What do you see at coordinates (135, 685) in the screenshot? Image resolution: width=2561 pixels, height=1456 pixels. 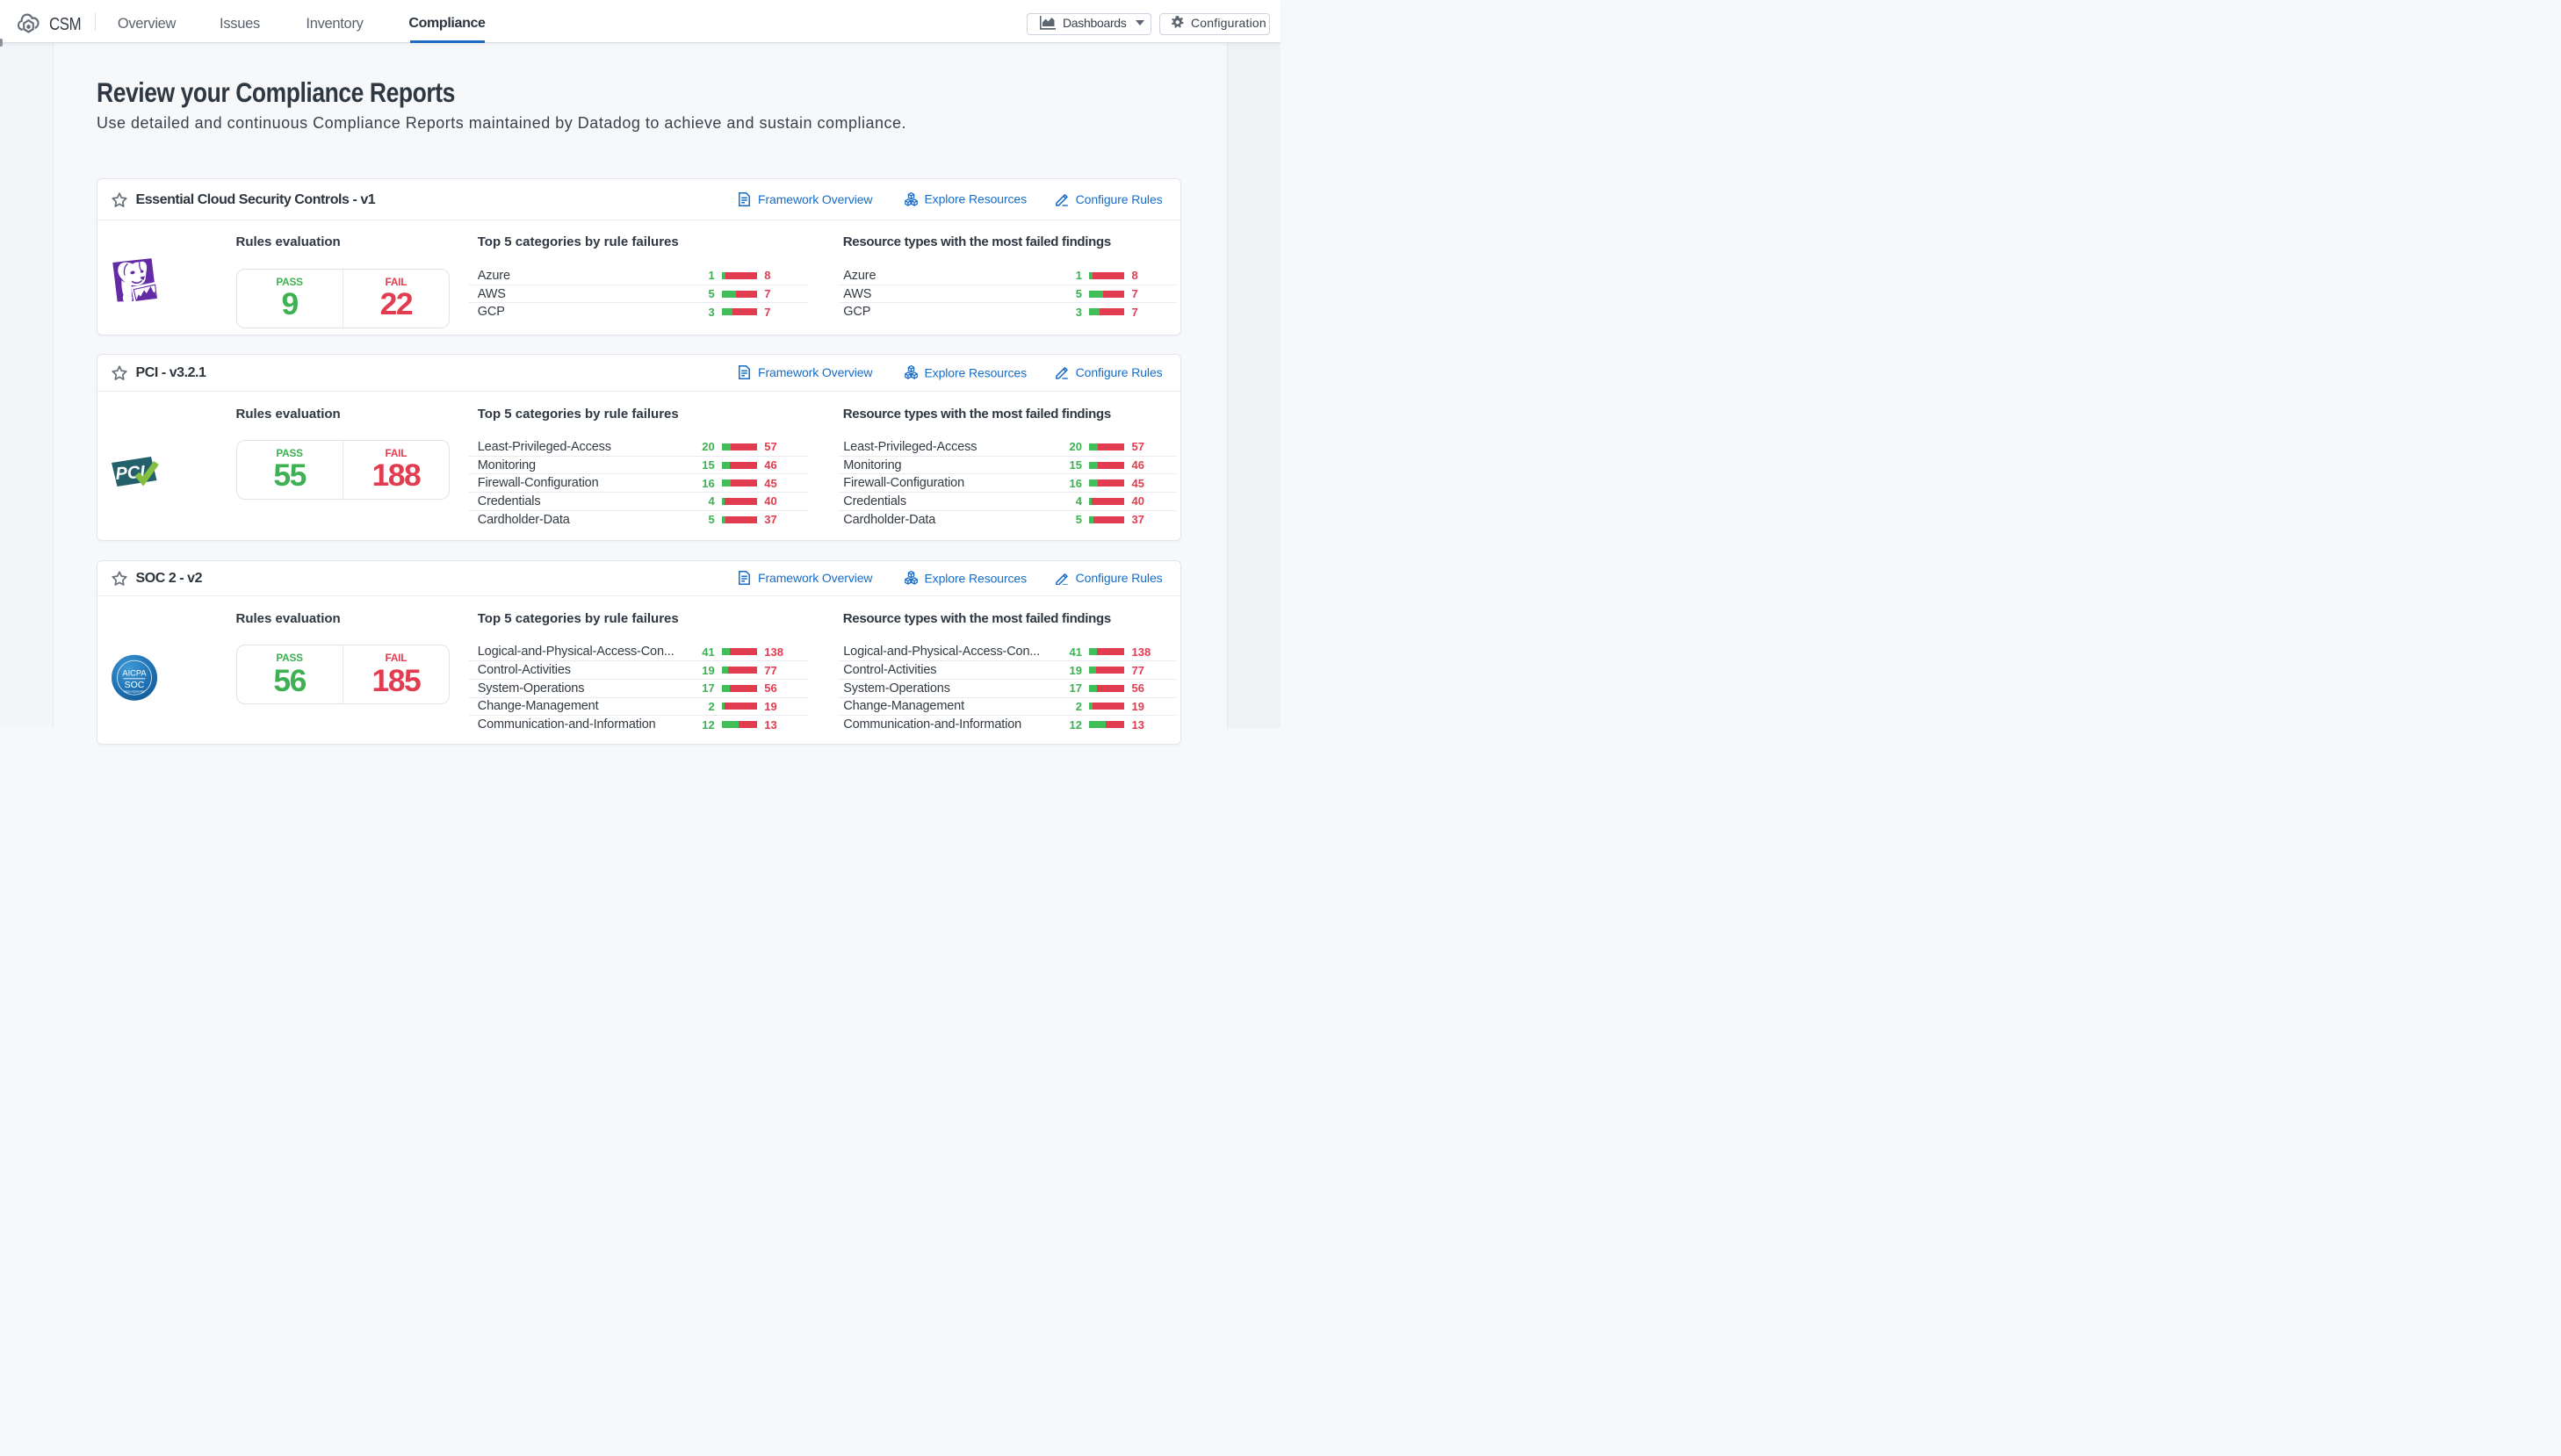 I see `svg-text: SOC` at bounding box center [135, 685].